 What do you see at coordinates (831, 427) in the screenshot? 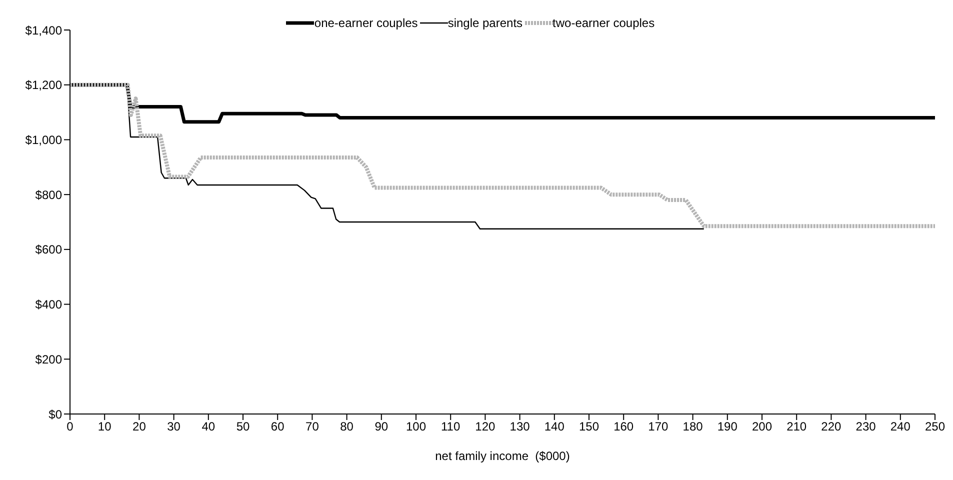
I see `x-tick-label: 220` at bounding box center [831, 427].